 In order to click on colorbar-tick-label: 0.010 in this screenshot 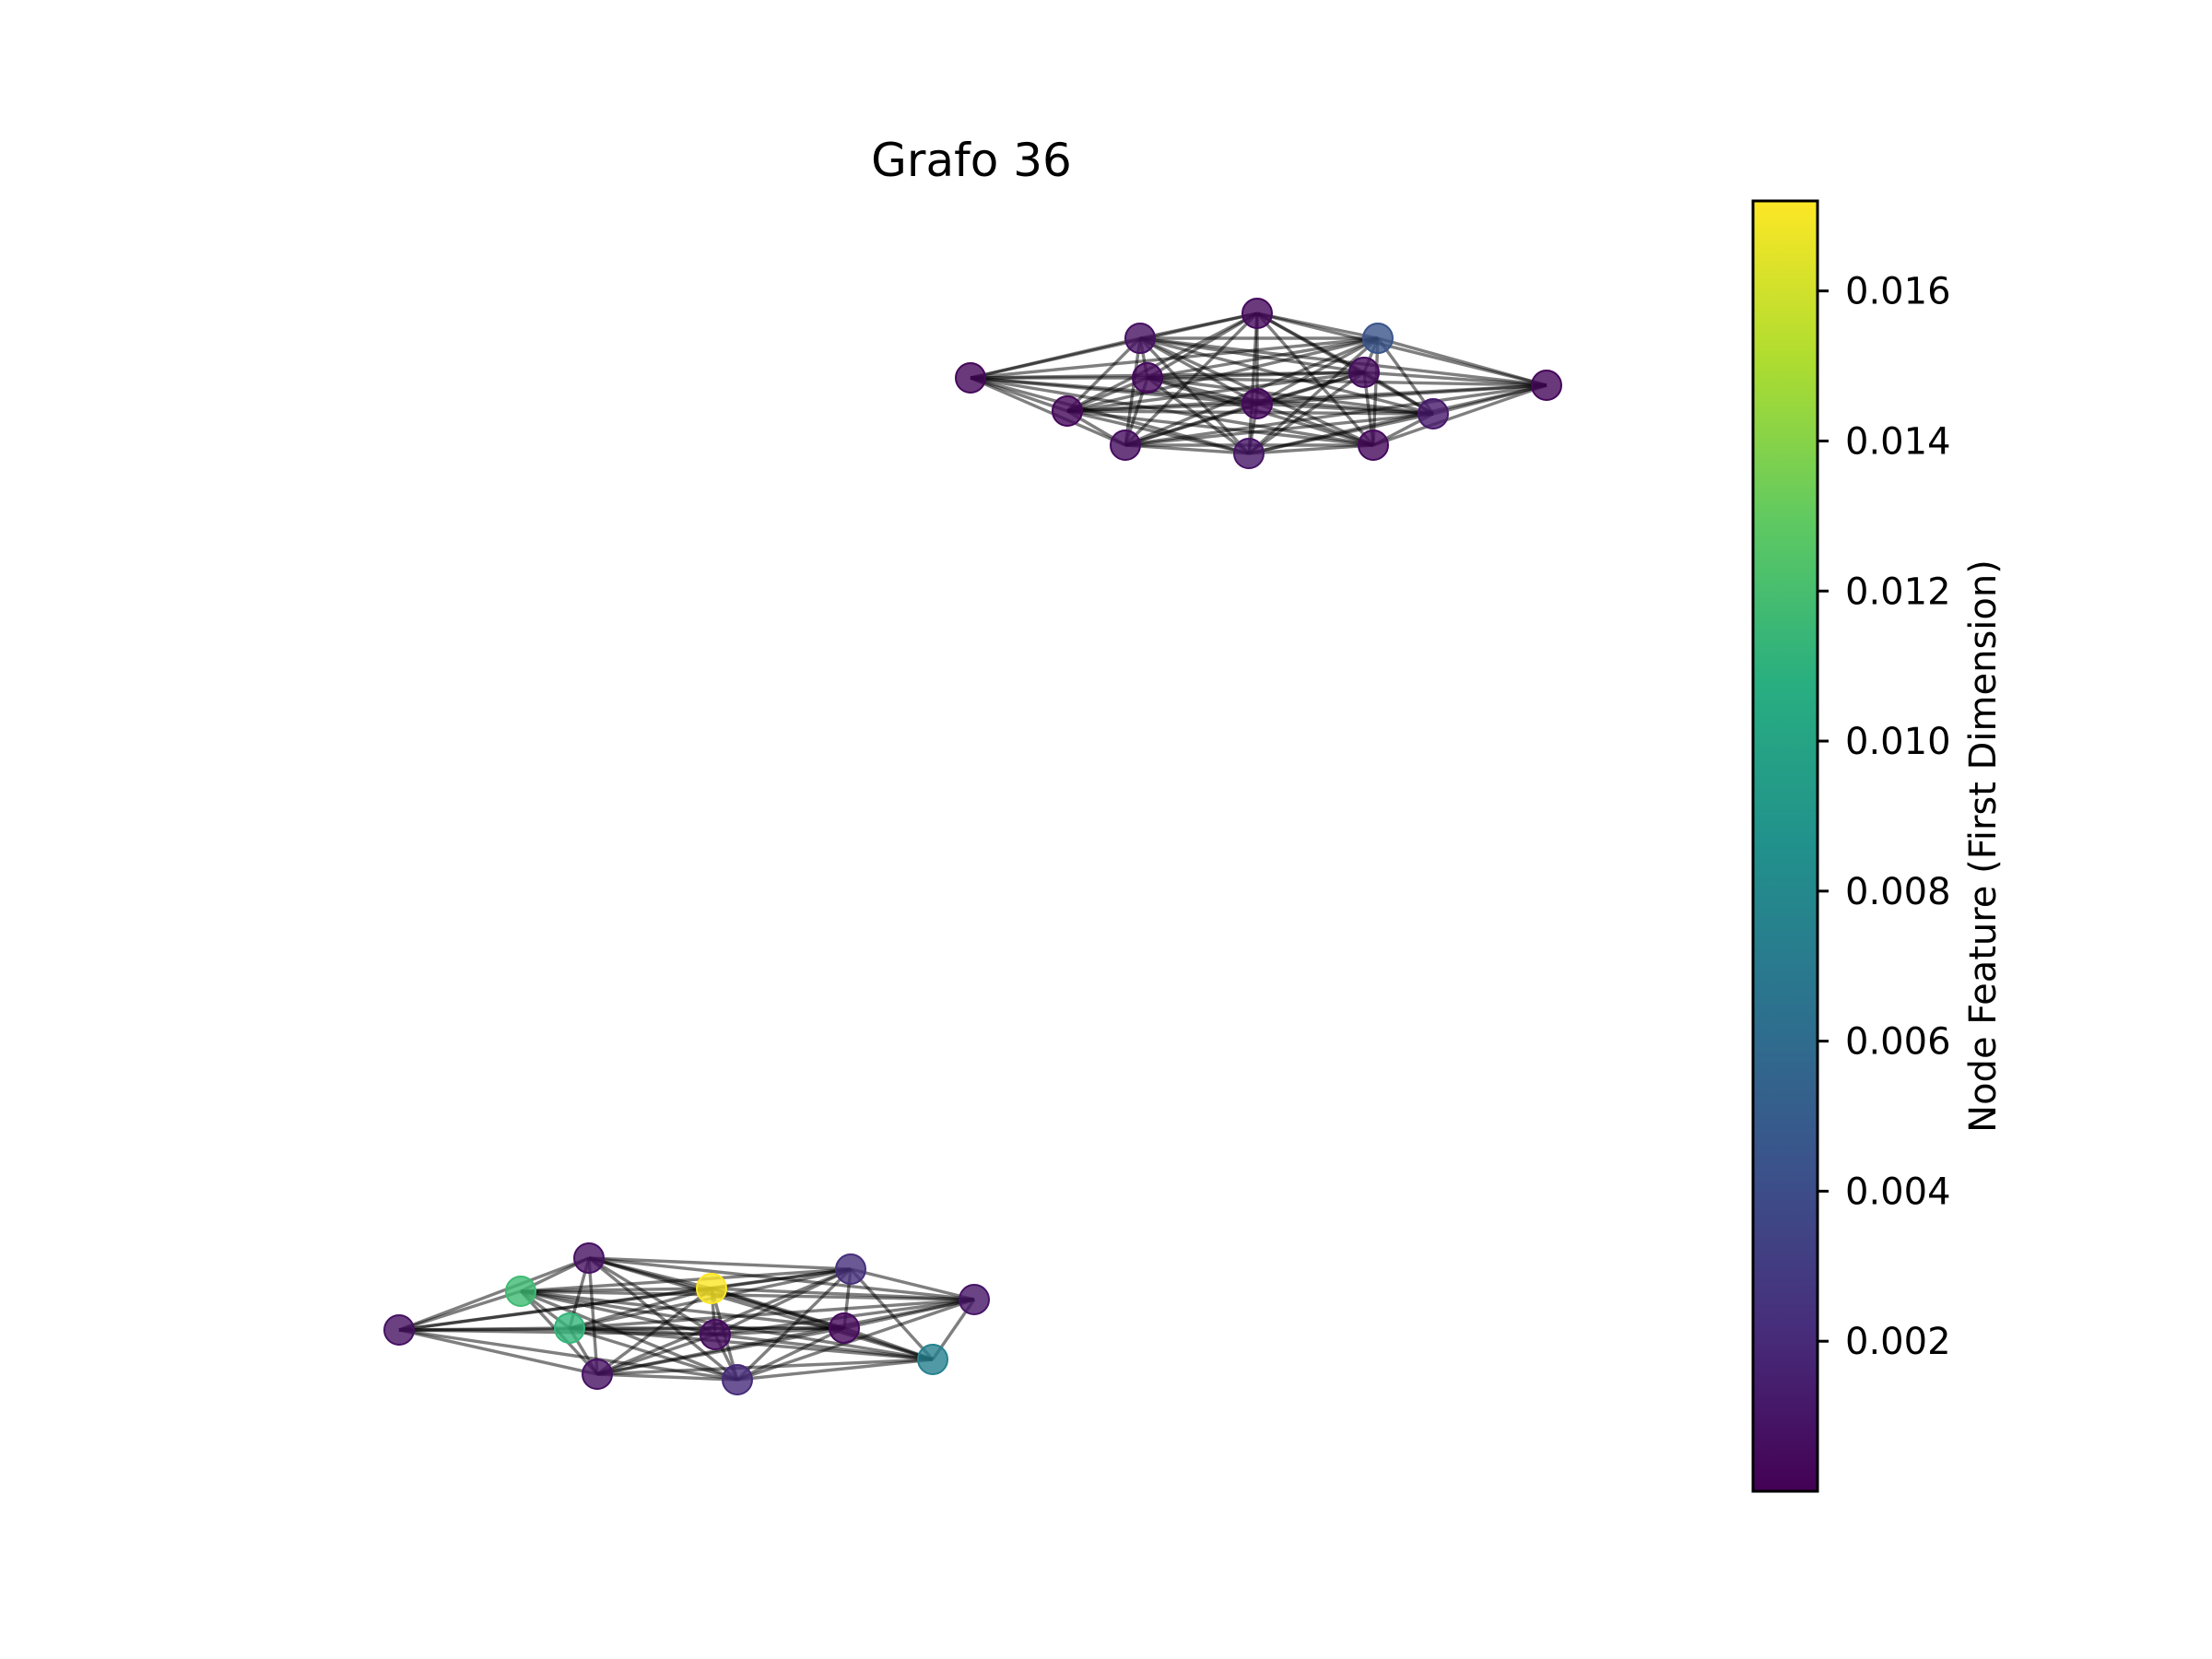, I will do `click(1898, 742)`.